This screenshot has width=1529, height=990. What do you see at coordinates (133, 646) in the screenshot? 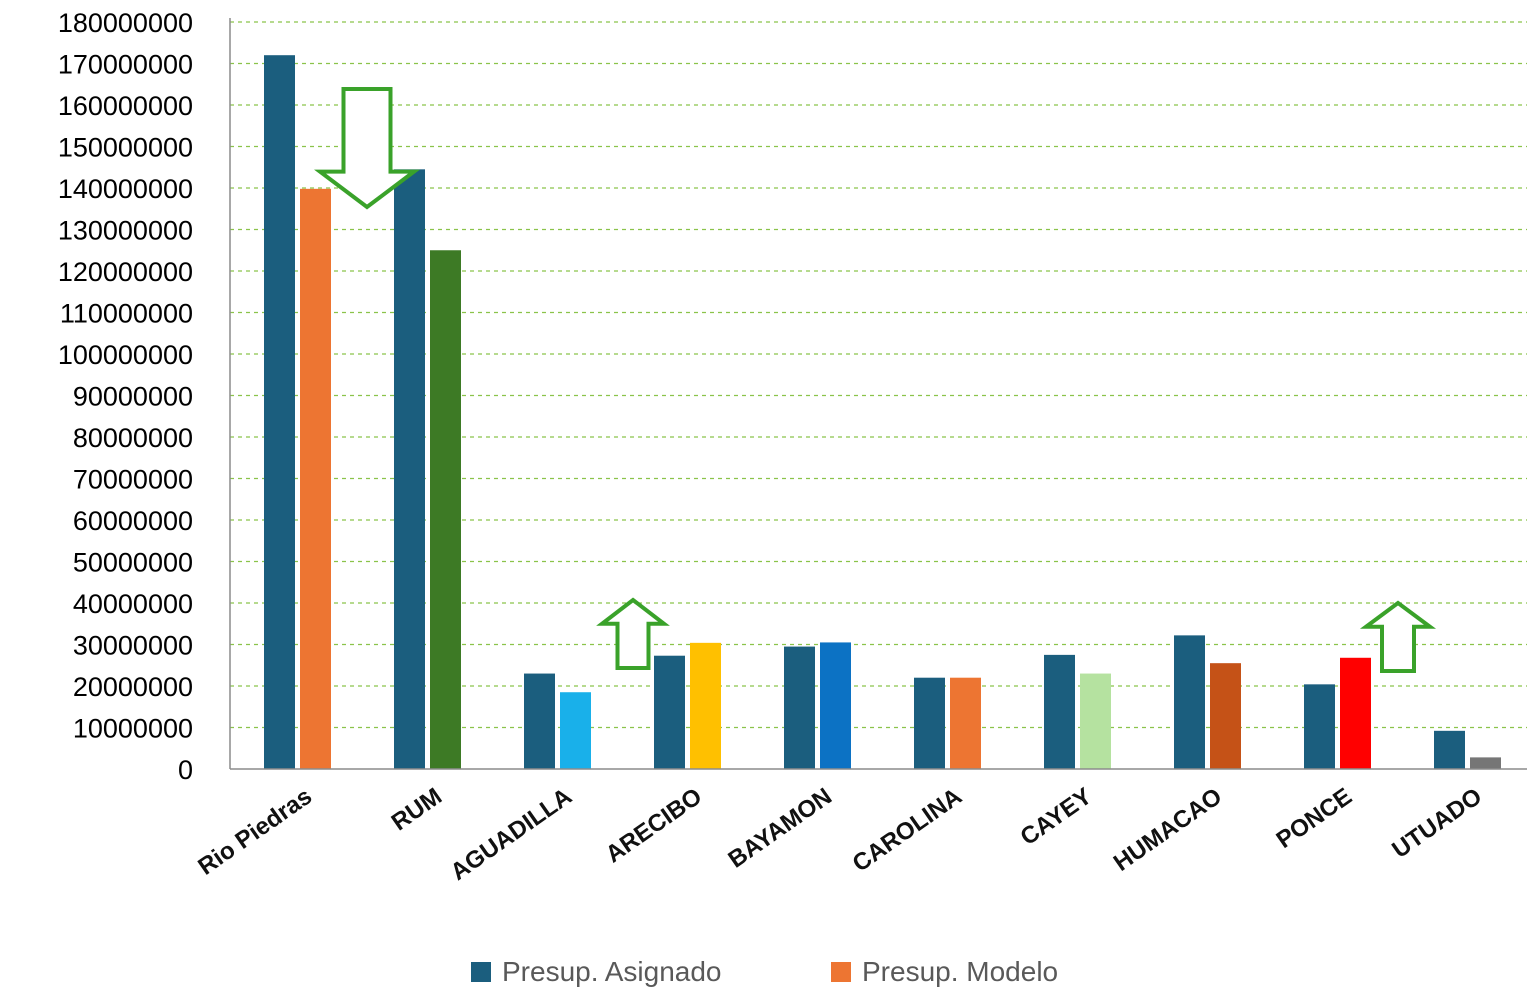
I see `y-tick-label: 30000000` at bounding box center [133, 646].